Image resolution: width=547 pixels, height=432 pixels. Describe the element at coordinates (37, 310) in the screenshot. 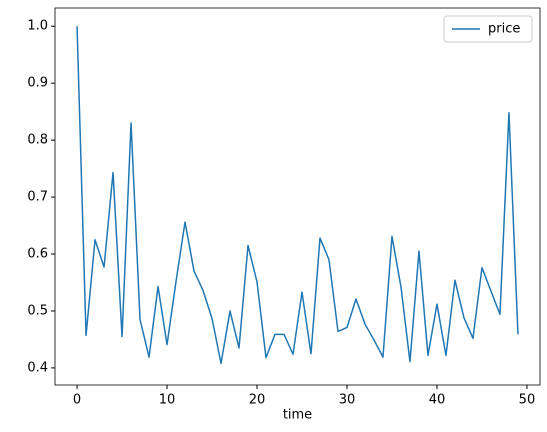

I see `y-tick-label: 0.5` at that location.